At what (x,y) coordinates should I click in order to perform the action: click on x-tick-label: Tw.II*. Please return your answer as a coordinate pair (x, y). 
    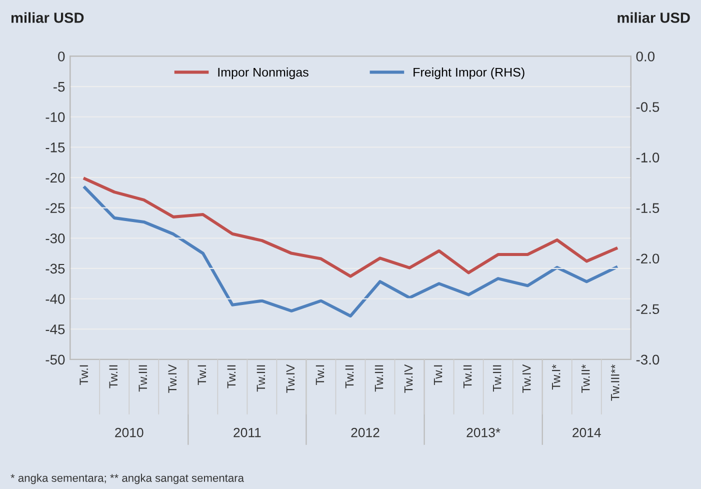
    Looking at the image, I should click on (586, 378).